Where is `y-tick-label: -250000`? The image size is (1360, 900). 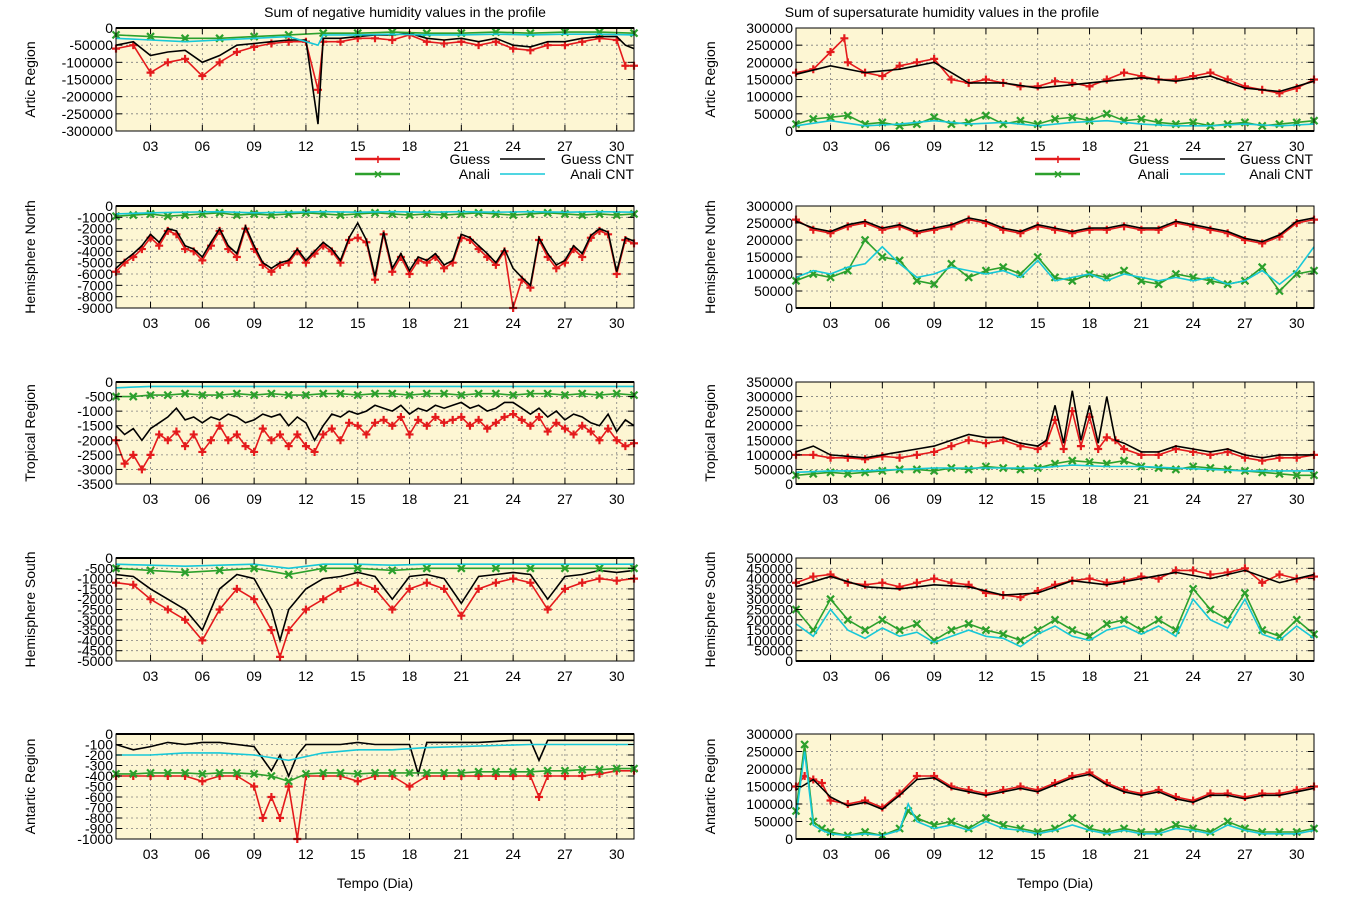 y-tick-label: -250000 is located at coordinates (88, 114).